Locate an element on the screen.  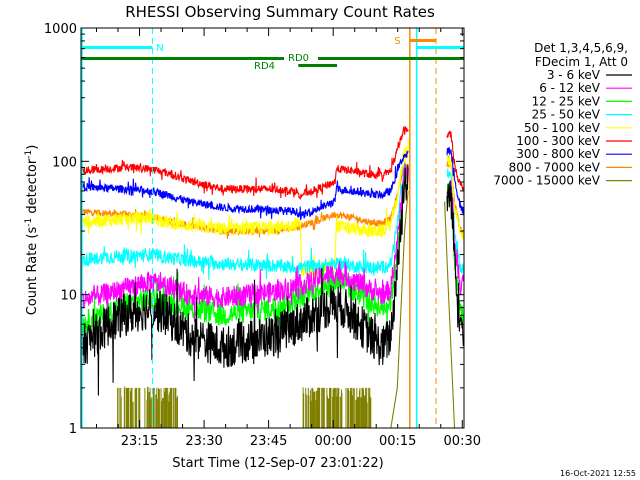
legend-label: 6 - 12 keV is located at coordinates (570, 88).